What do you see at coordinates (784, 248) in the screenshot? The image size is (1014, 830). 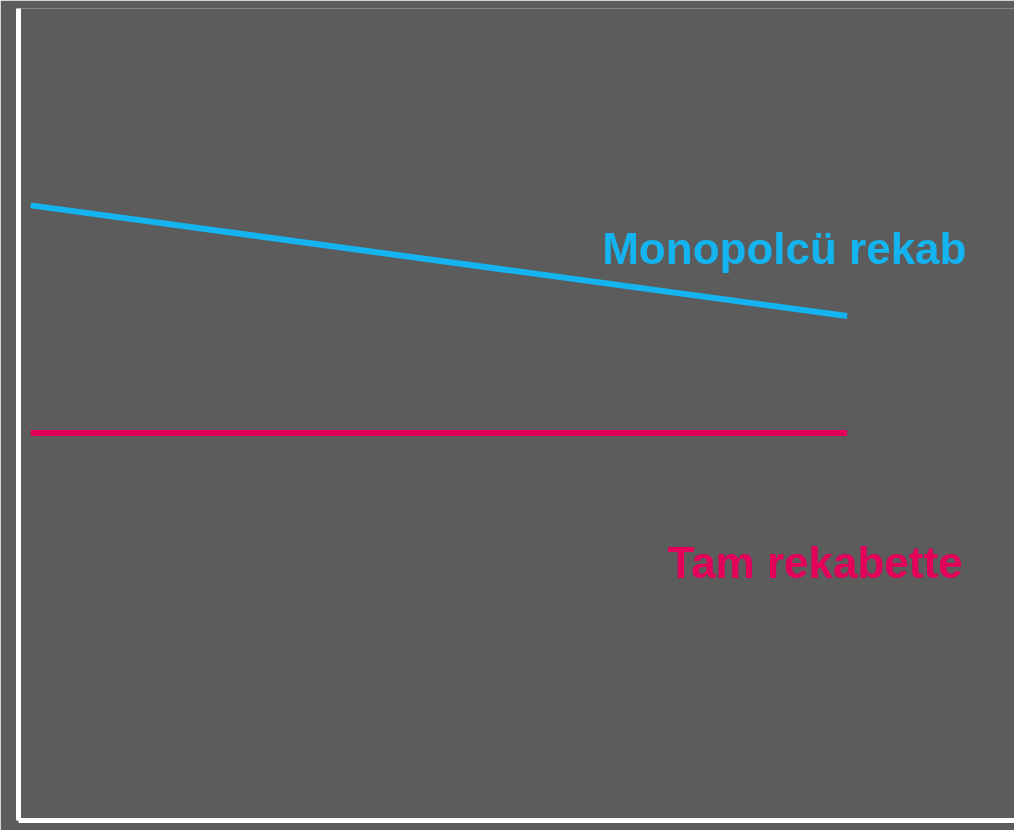 I see `series-label: Monopolcü rekab` at bounding box center [784, 248].